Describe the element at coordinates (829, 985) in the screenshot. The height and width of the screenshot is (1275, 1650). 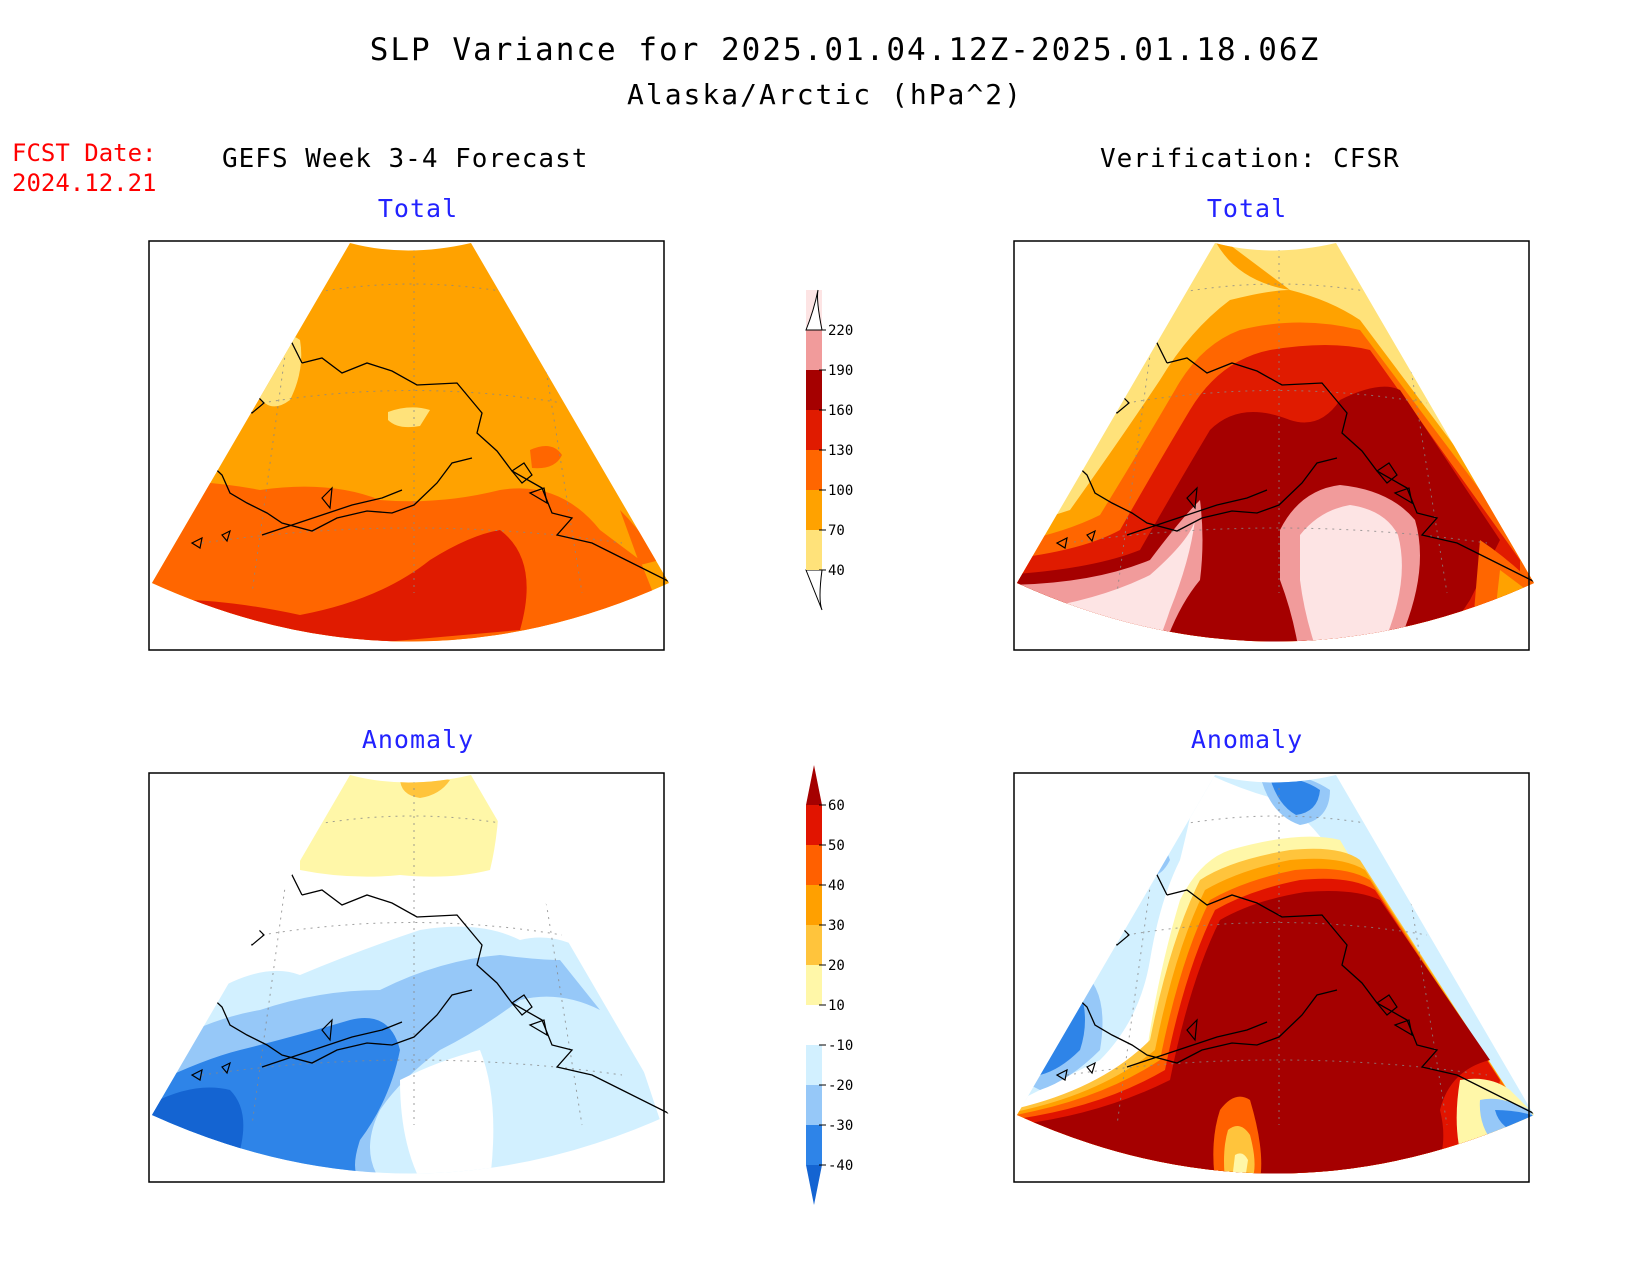
I see `colorbar-anomaly: -40 -30 -20 -10 10 20 30 40 50 60` at that location.